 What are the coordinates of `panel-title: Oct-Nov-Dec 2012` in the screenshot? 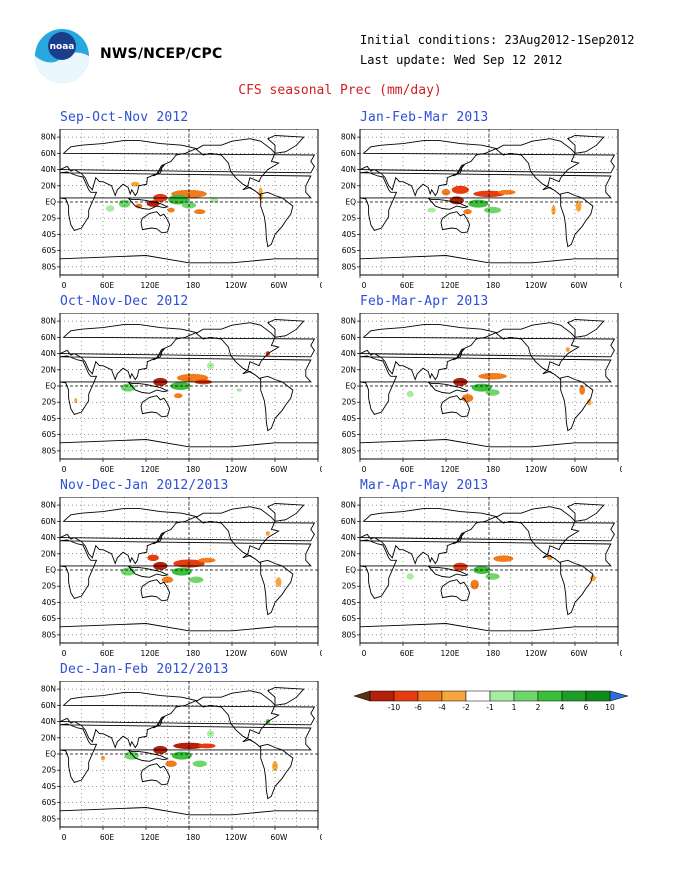 It's located at (124, 301).